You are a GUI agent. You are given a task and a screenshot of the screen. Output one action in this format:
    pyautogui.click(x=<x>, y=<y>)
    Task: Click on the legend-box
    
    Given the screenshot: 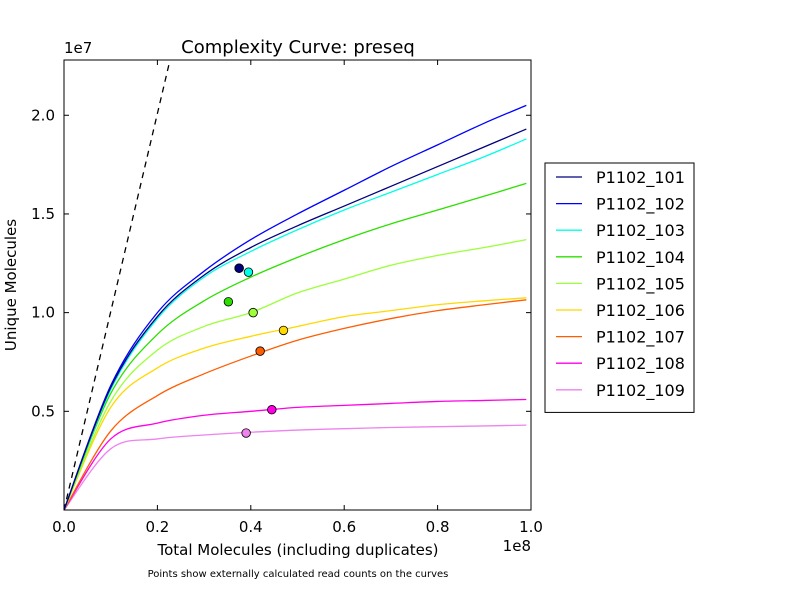 What is the action you would take?
    pyautogui.click(x=619, y=287)
    